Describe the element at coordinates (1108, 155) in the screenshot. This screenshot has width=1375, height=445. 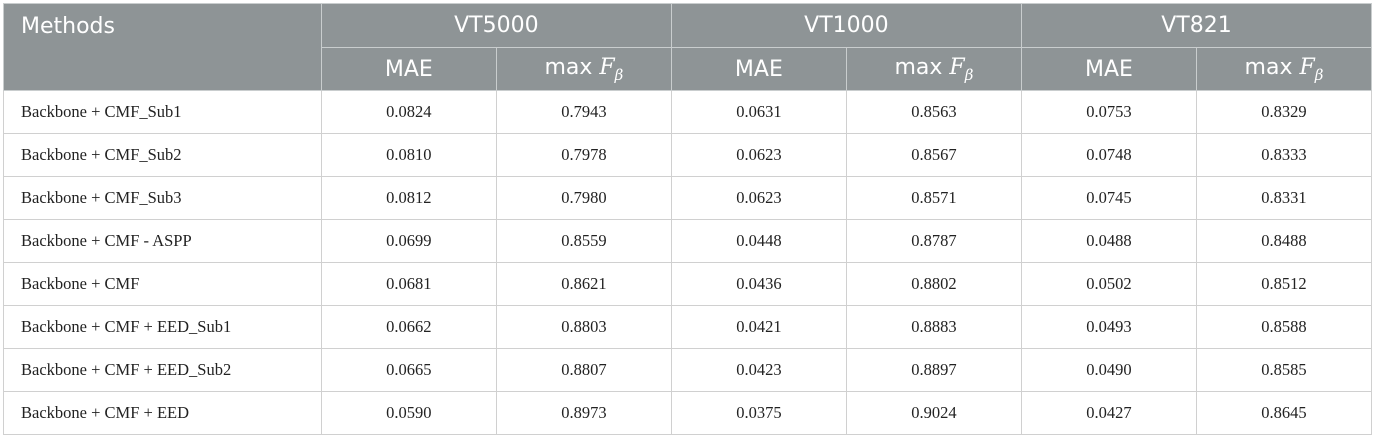
I see `value-cell: 0.0748` at that location.